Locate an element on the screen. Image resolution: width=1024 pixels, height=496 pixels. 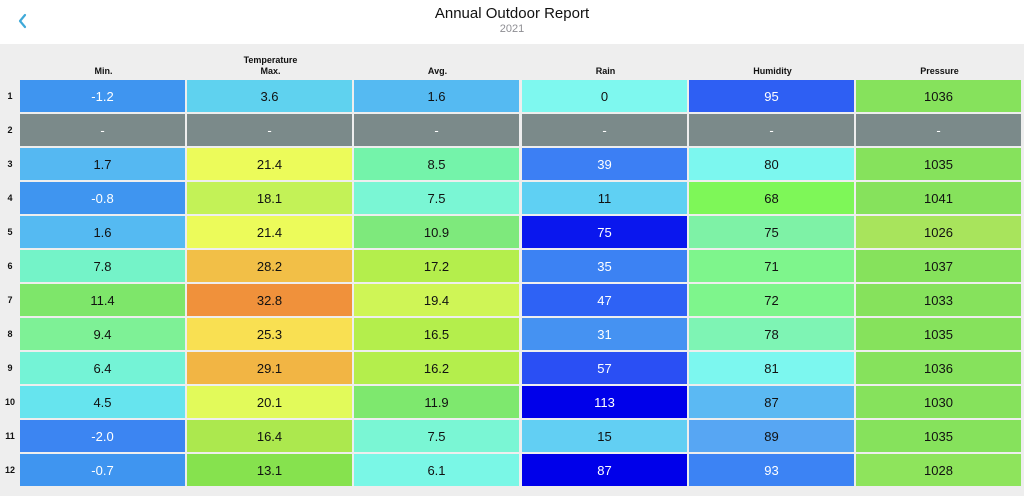
table-cell: 29.1 is located at coordinates (269, 368).